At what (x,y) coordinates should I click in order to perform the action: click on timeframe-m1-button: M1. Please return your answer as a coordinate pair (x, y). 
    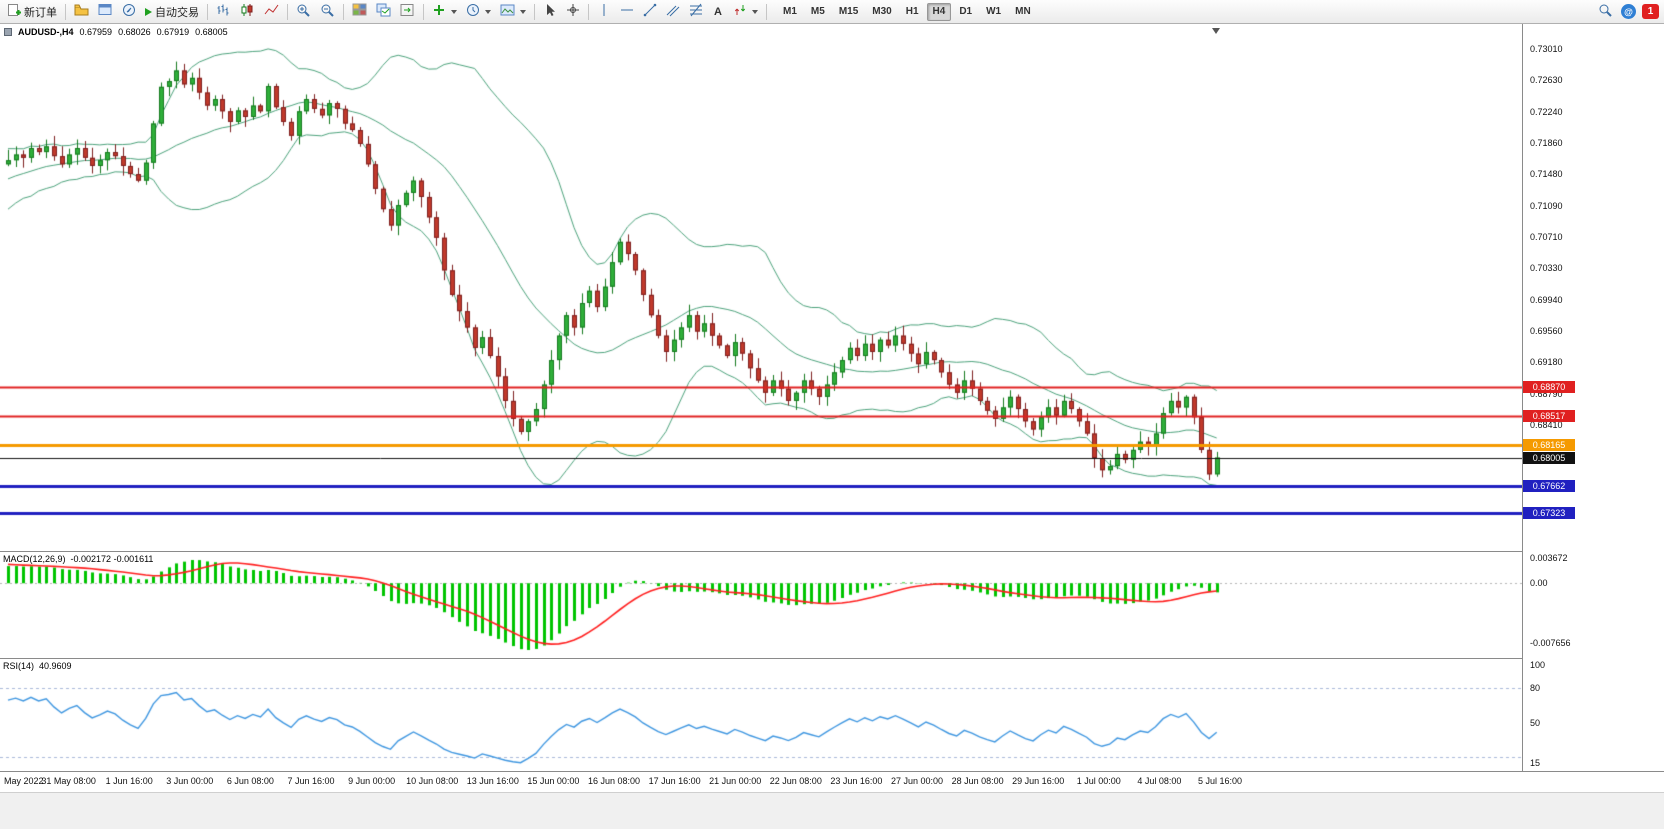
    Looking at the image, I should click on (790, 11).